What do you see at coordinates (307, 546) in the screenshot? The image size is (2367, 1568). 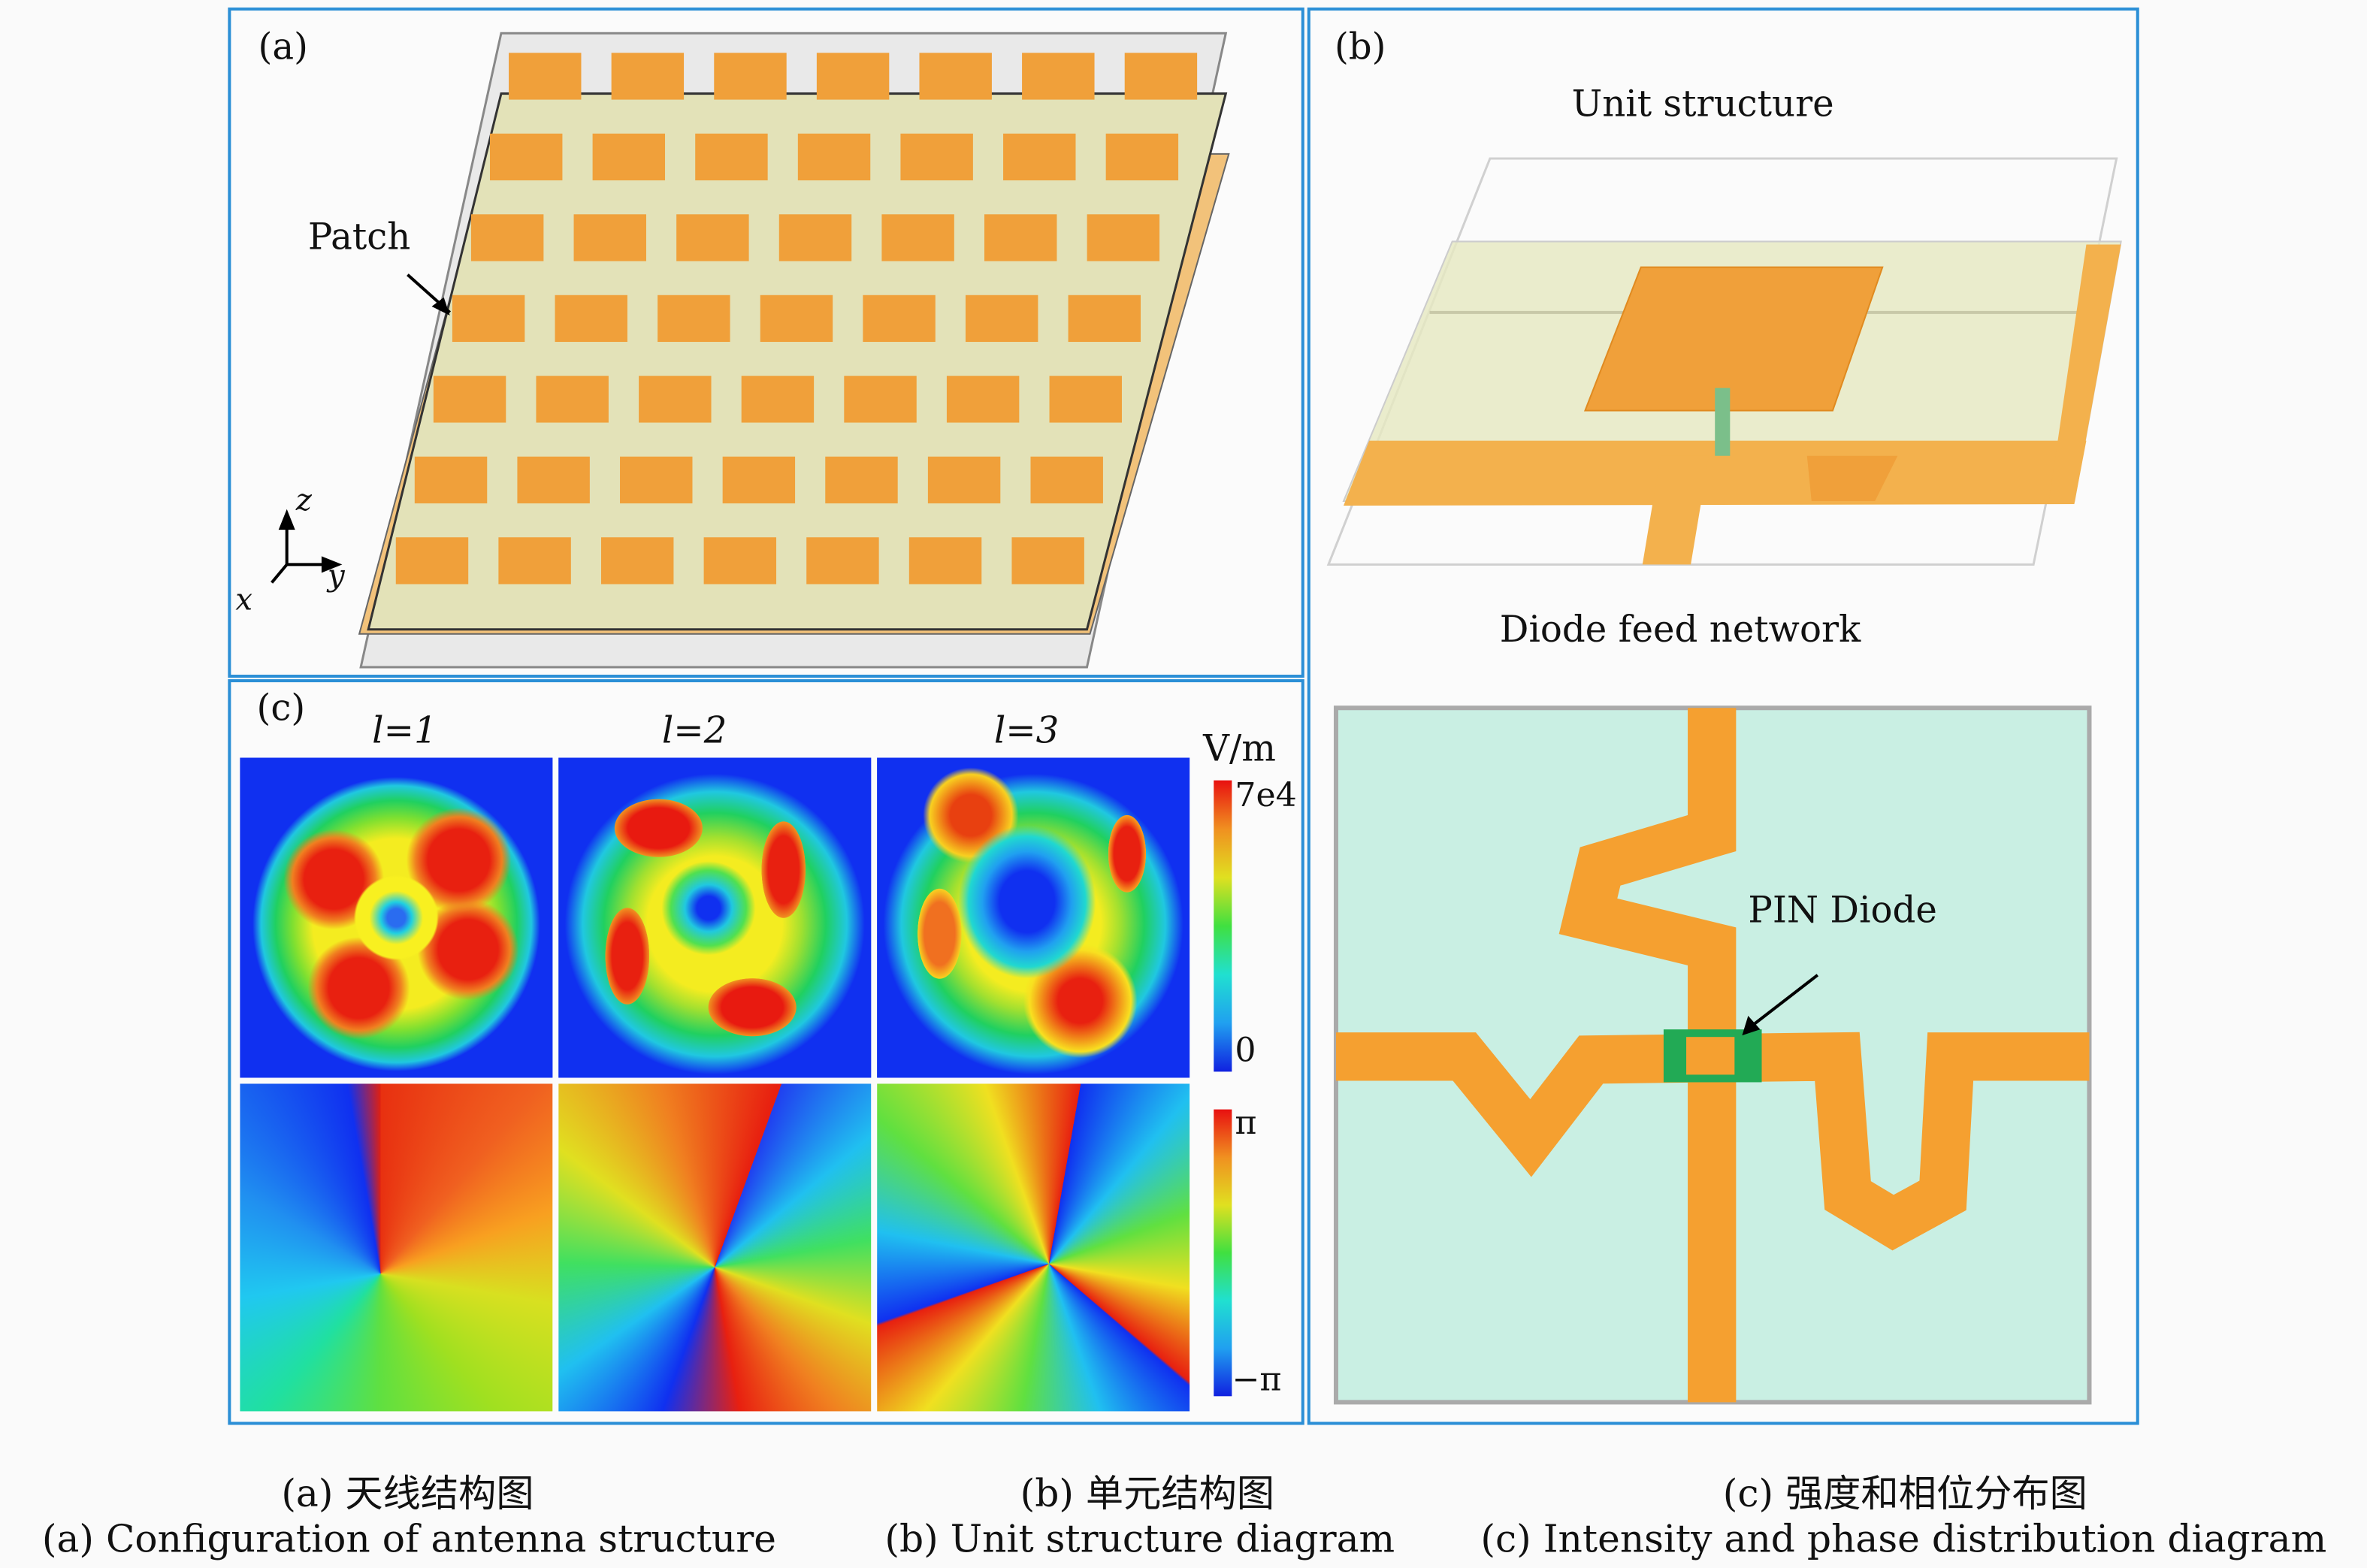 I see `axis-triad` at bounding box center [307, 546].